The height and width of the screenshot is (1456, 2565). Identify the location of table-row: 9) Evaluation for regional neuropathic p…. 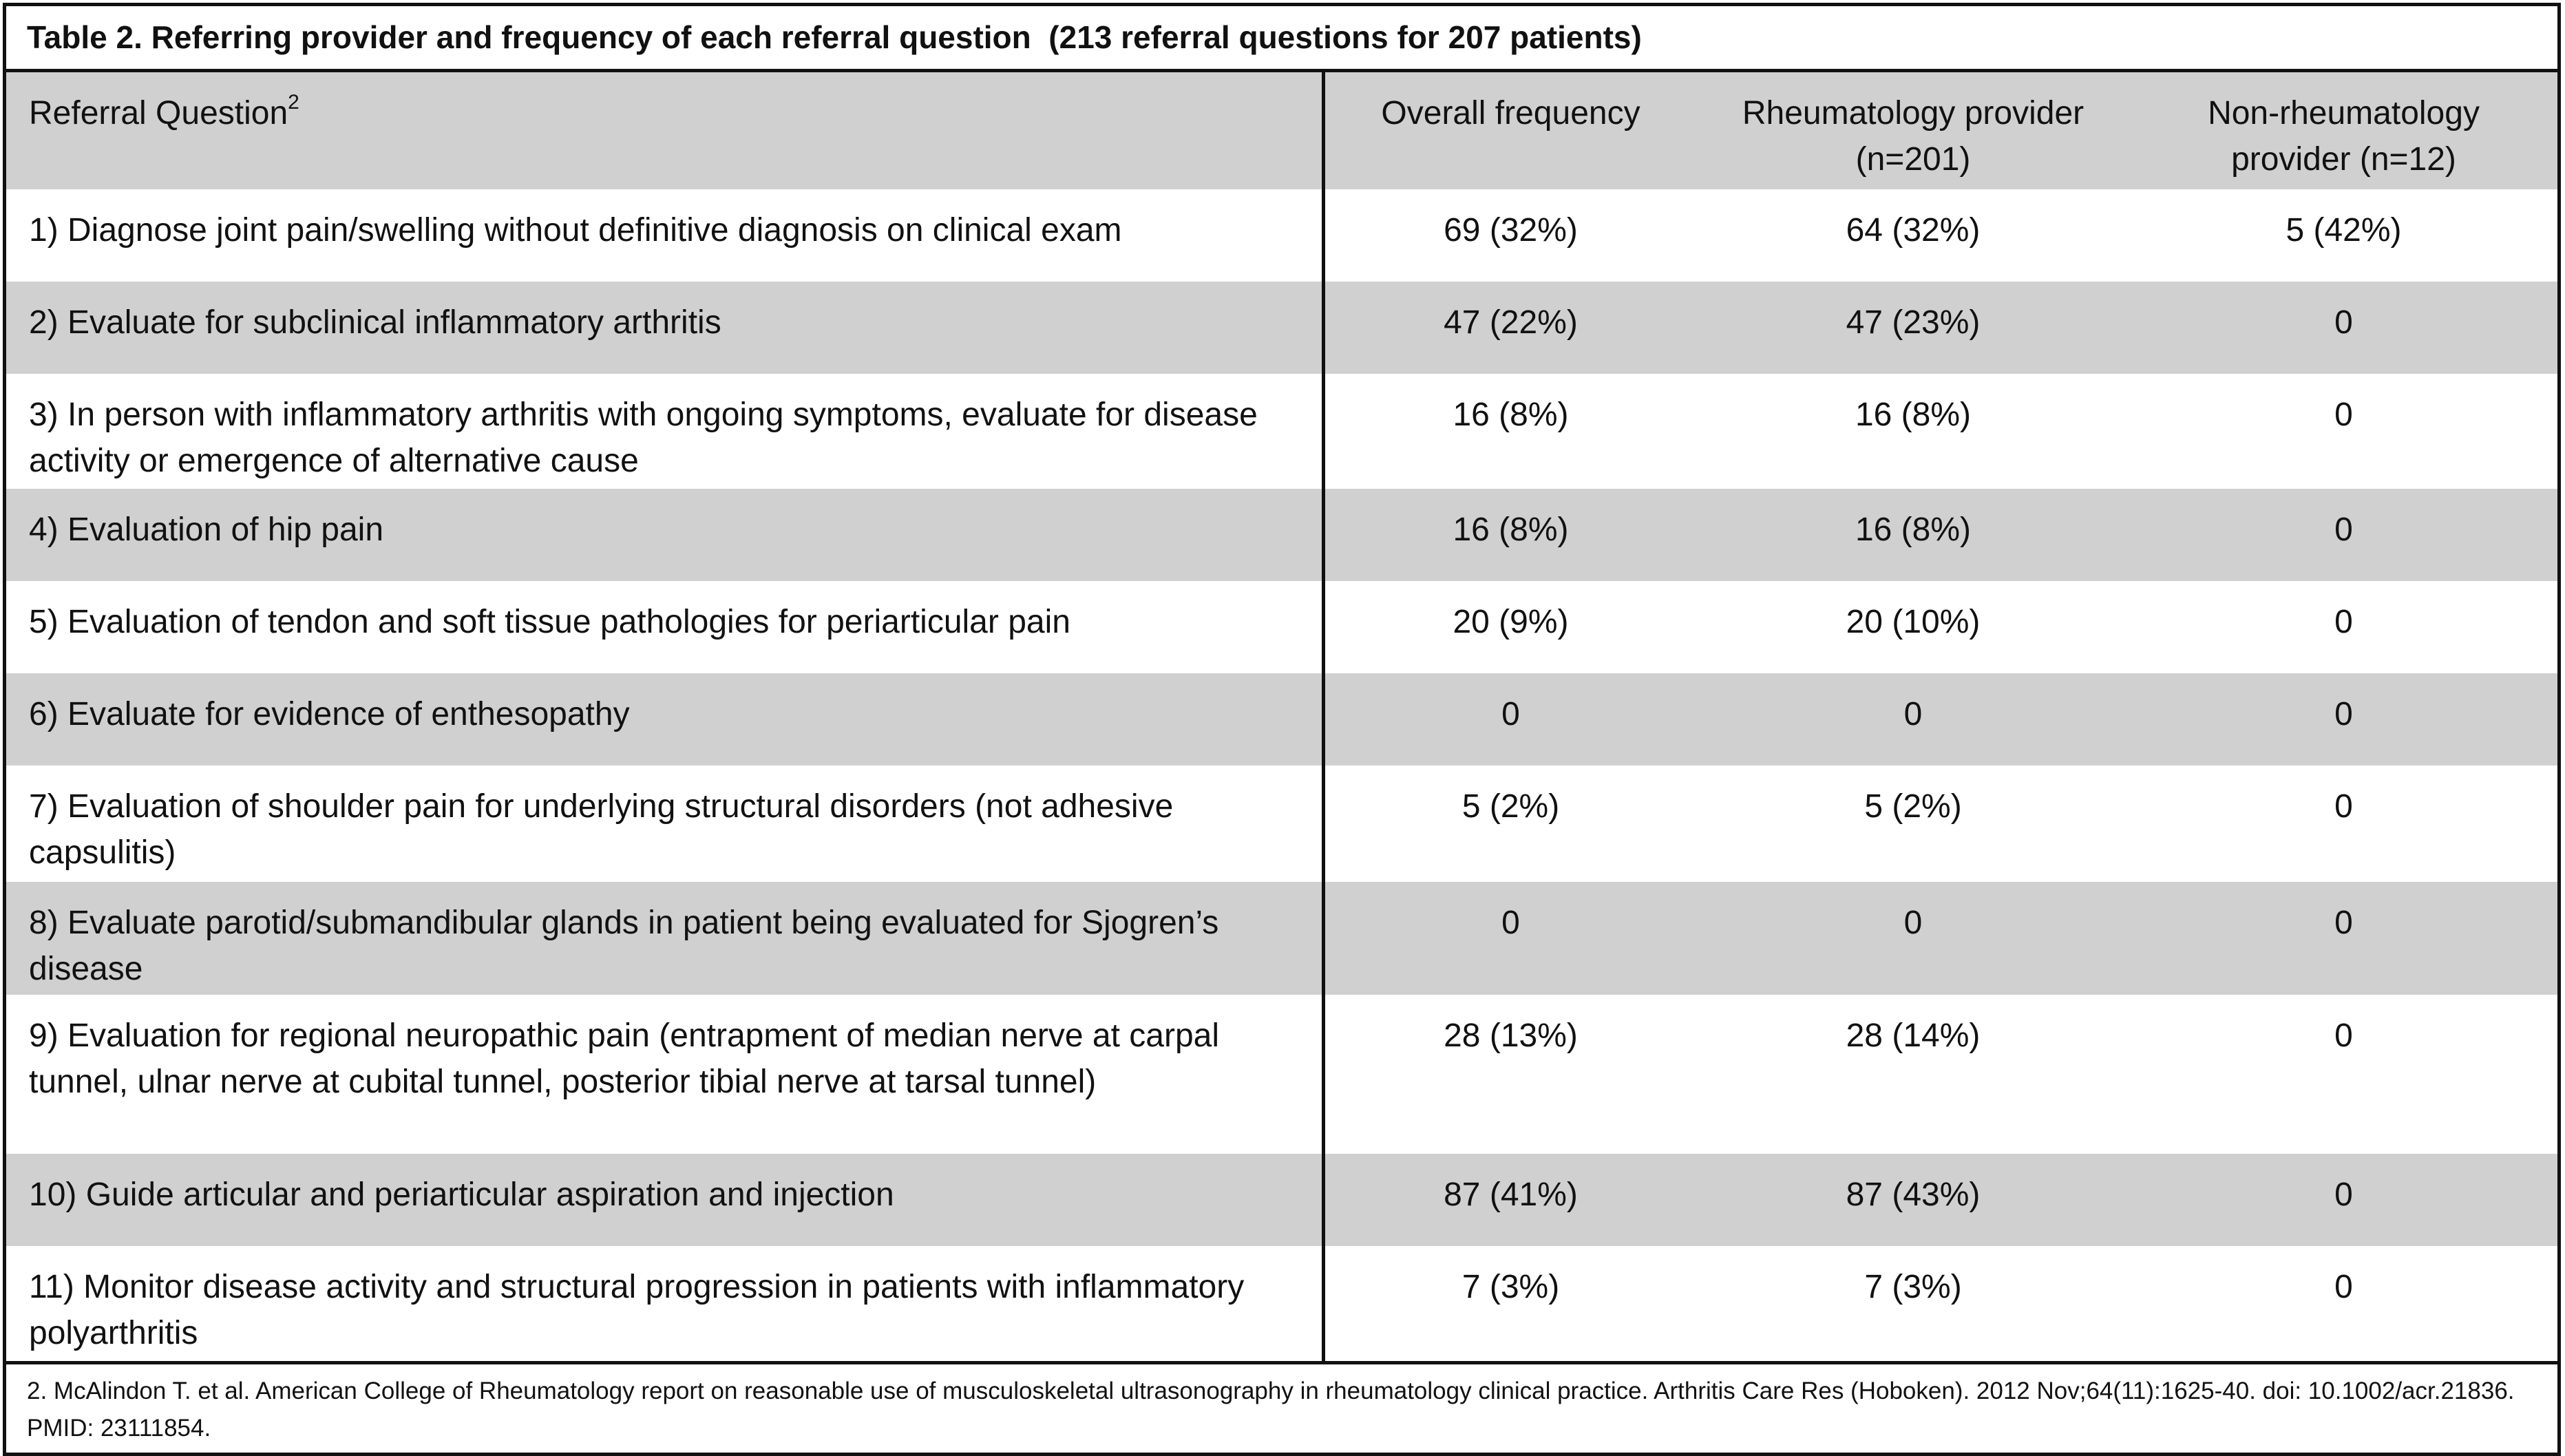
(1281, 1074).